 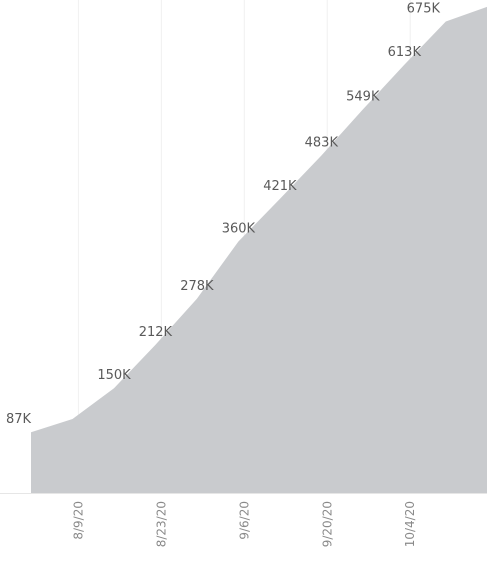 I want to click on data-label-10: 696K, so click(x=467, y=1).